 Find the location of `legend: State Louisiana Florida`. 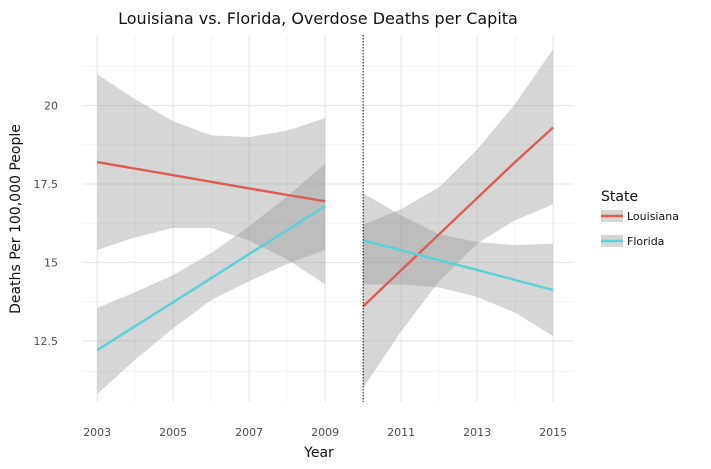

legend: State Louisiana Florida is located at coordinates (640, 218).